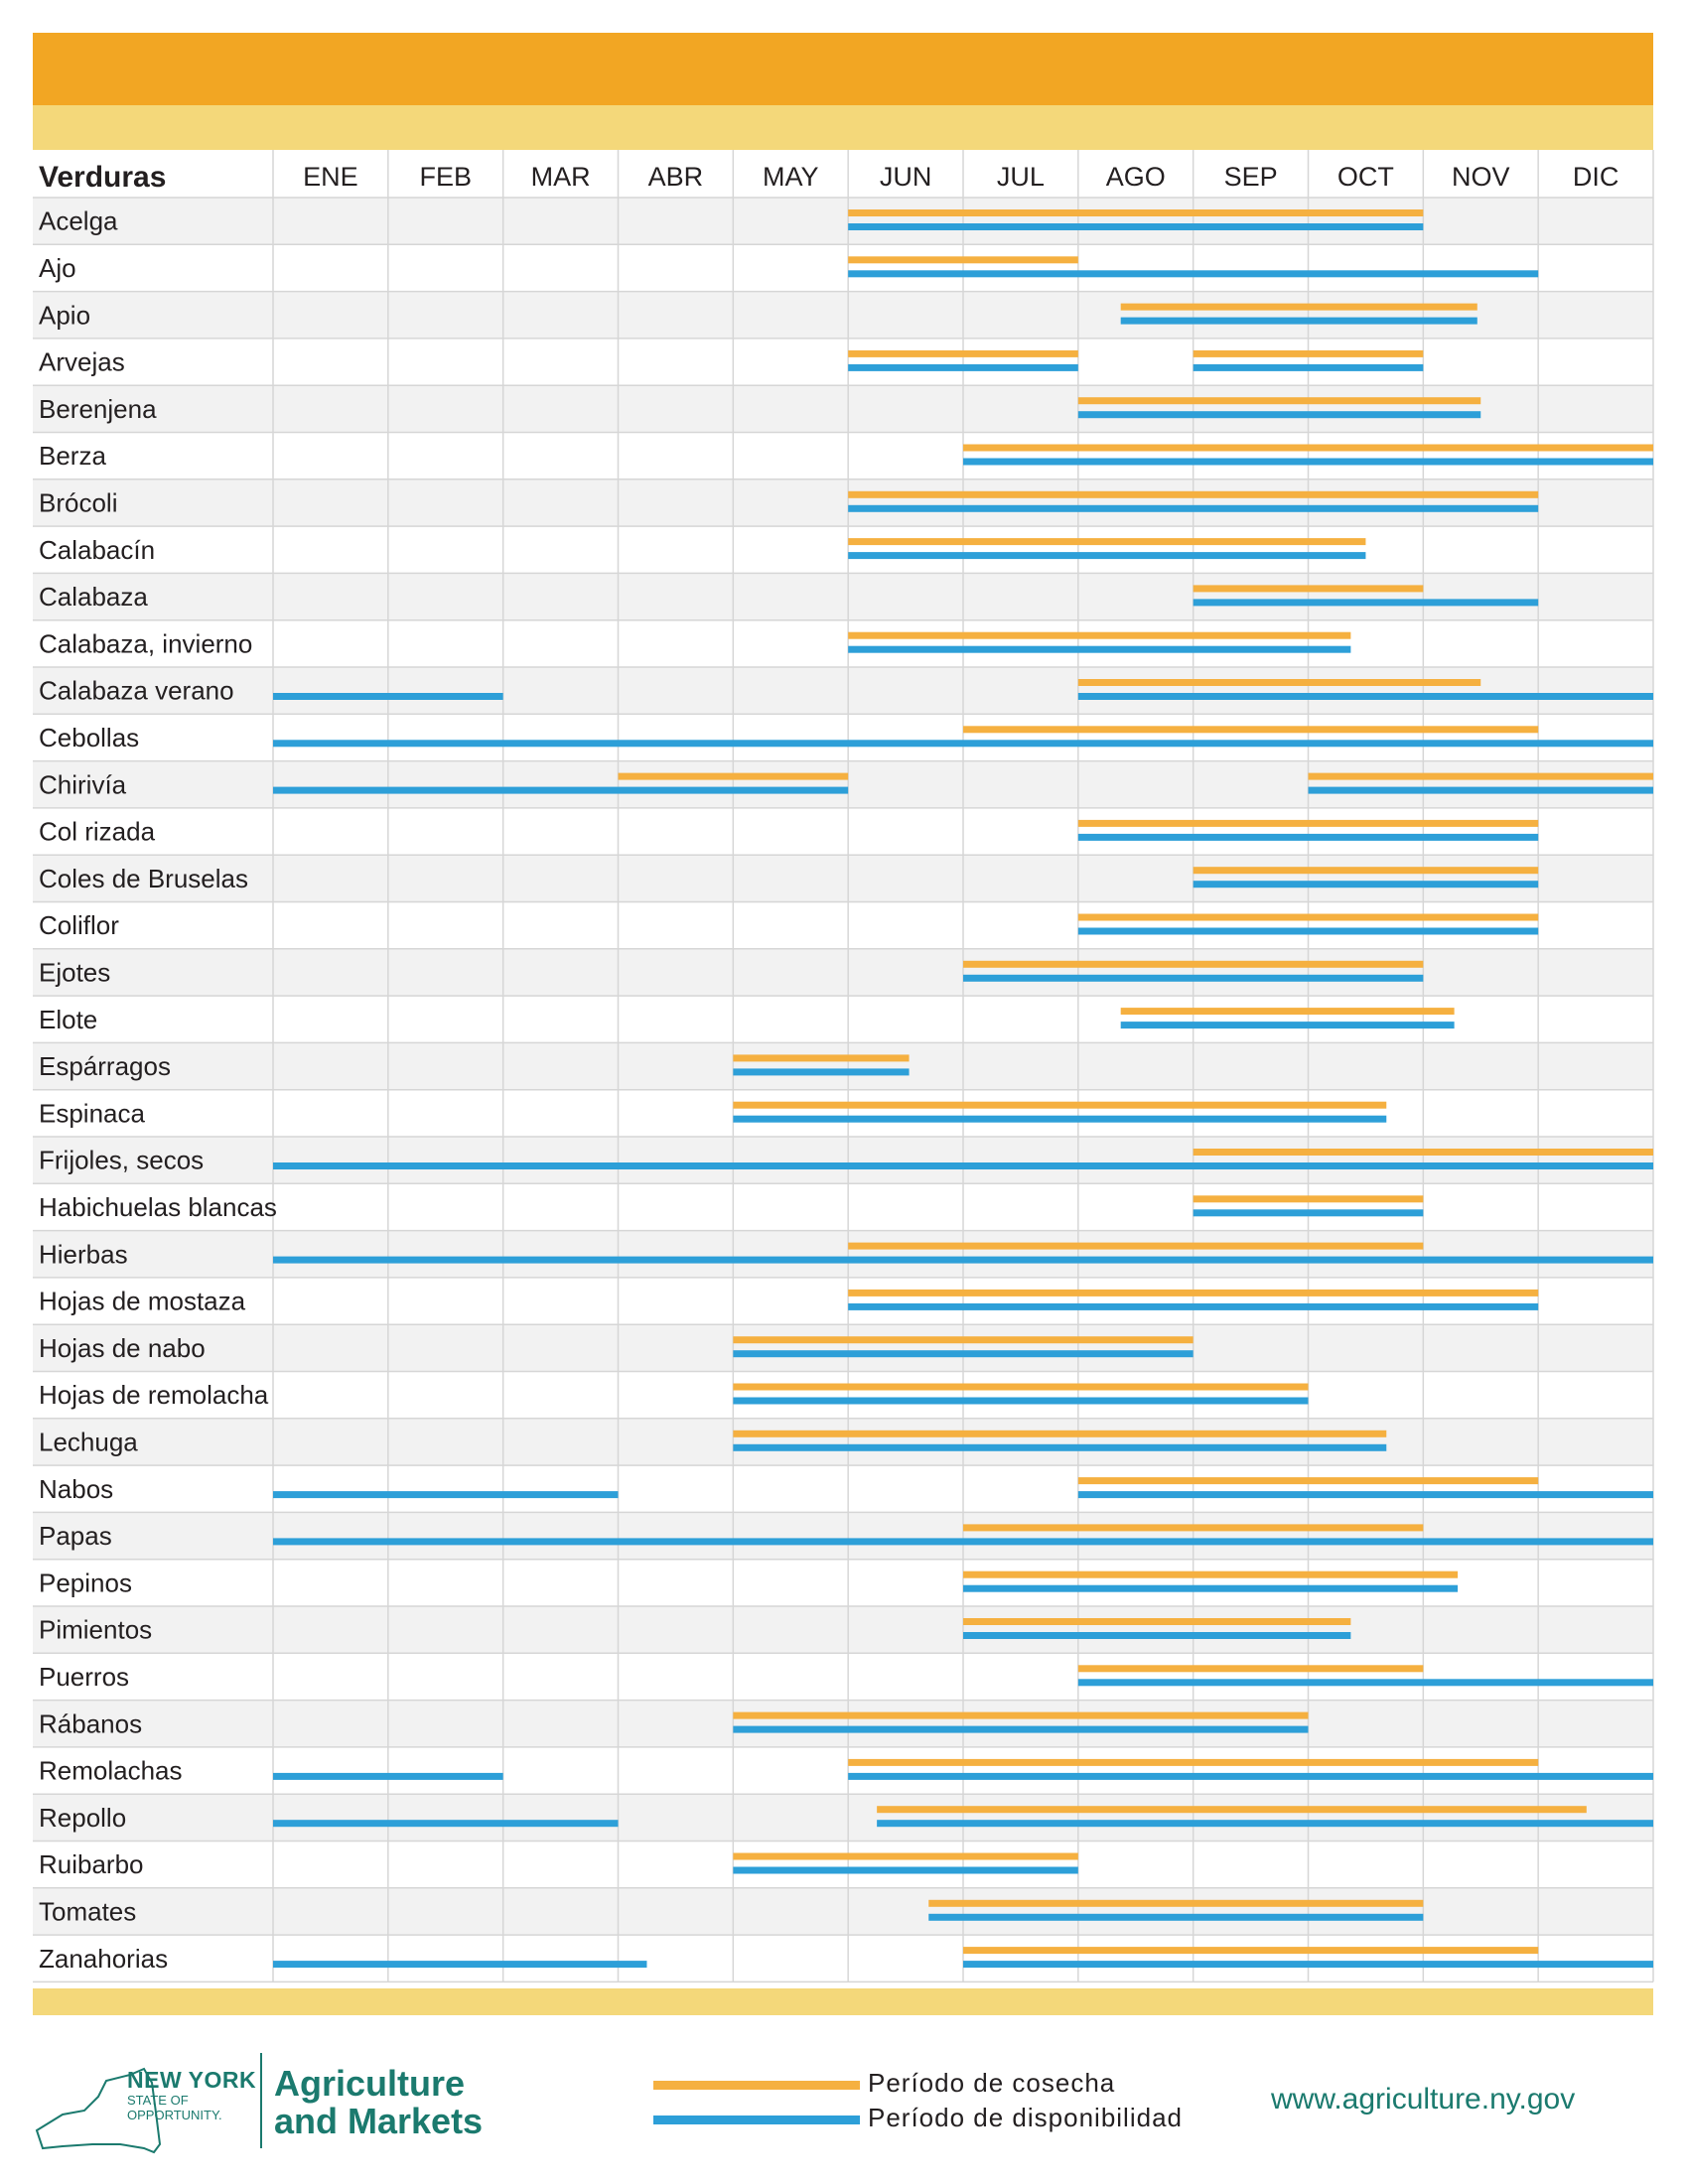 This screenshot has height=2184, width=1688. What do you see at coordinates (88, 1441) in the screenshot?
I see `vegetable-label: Lechuga` at bounding box center [88, 1441].